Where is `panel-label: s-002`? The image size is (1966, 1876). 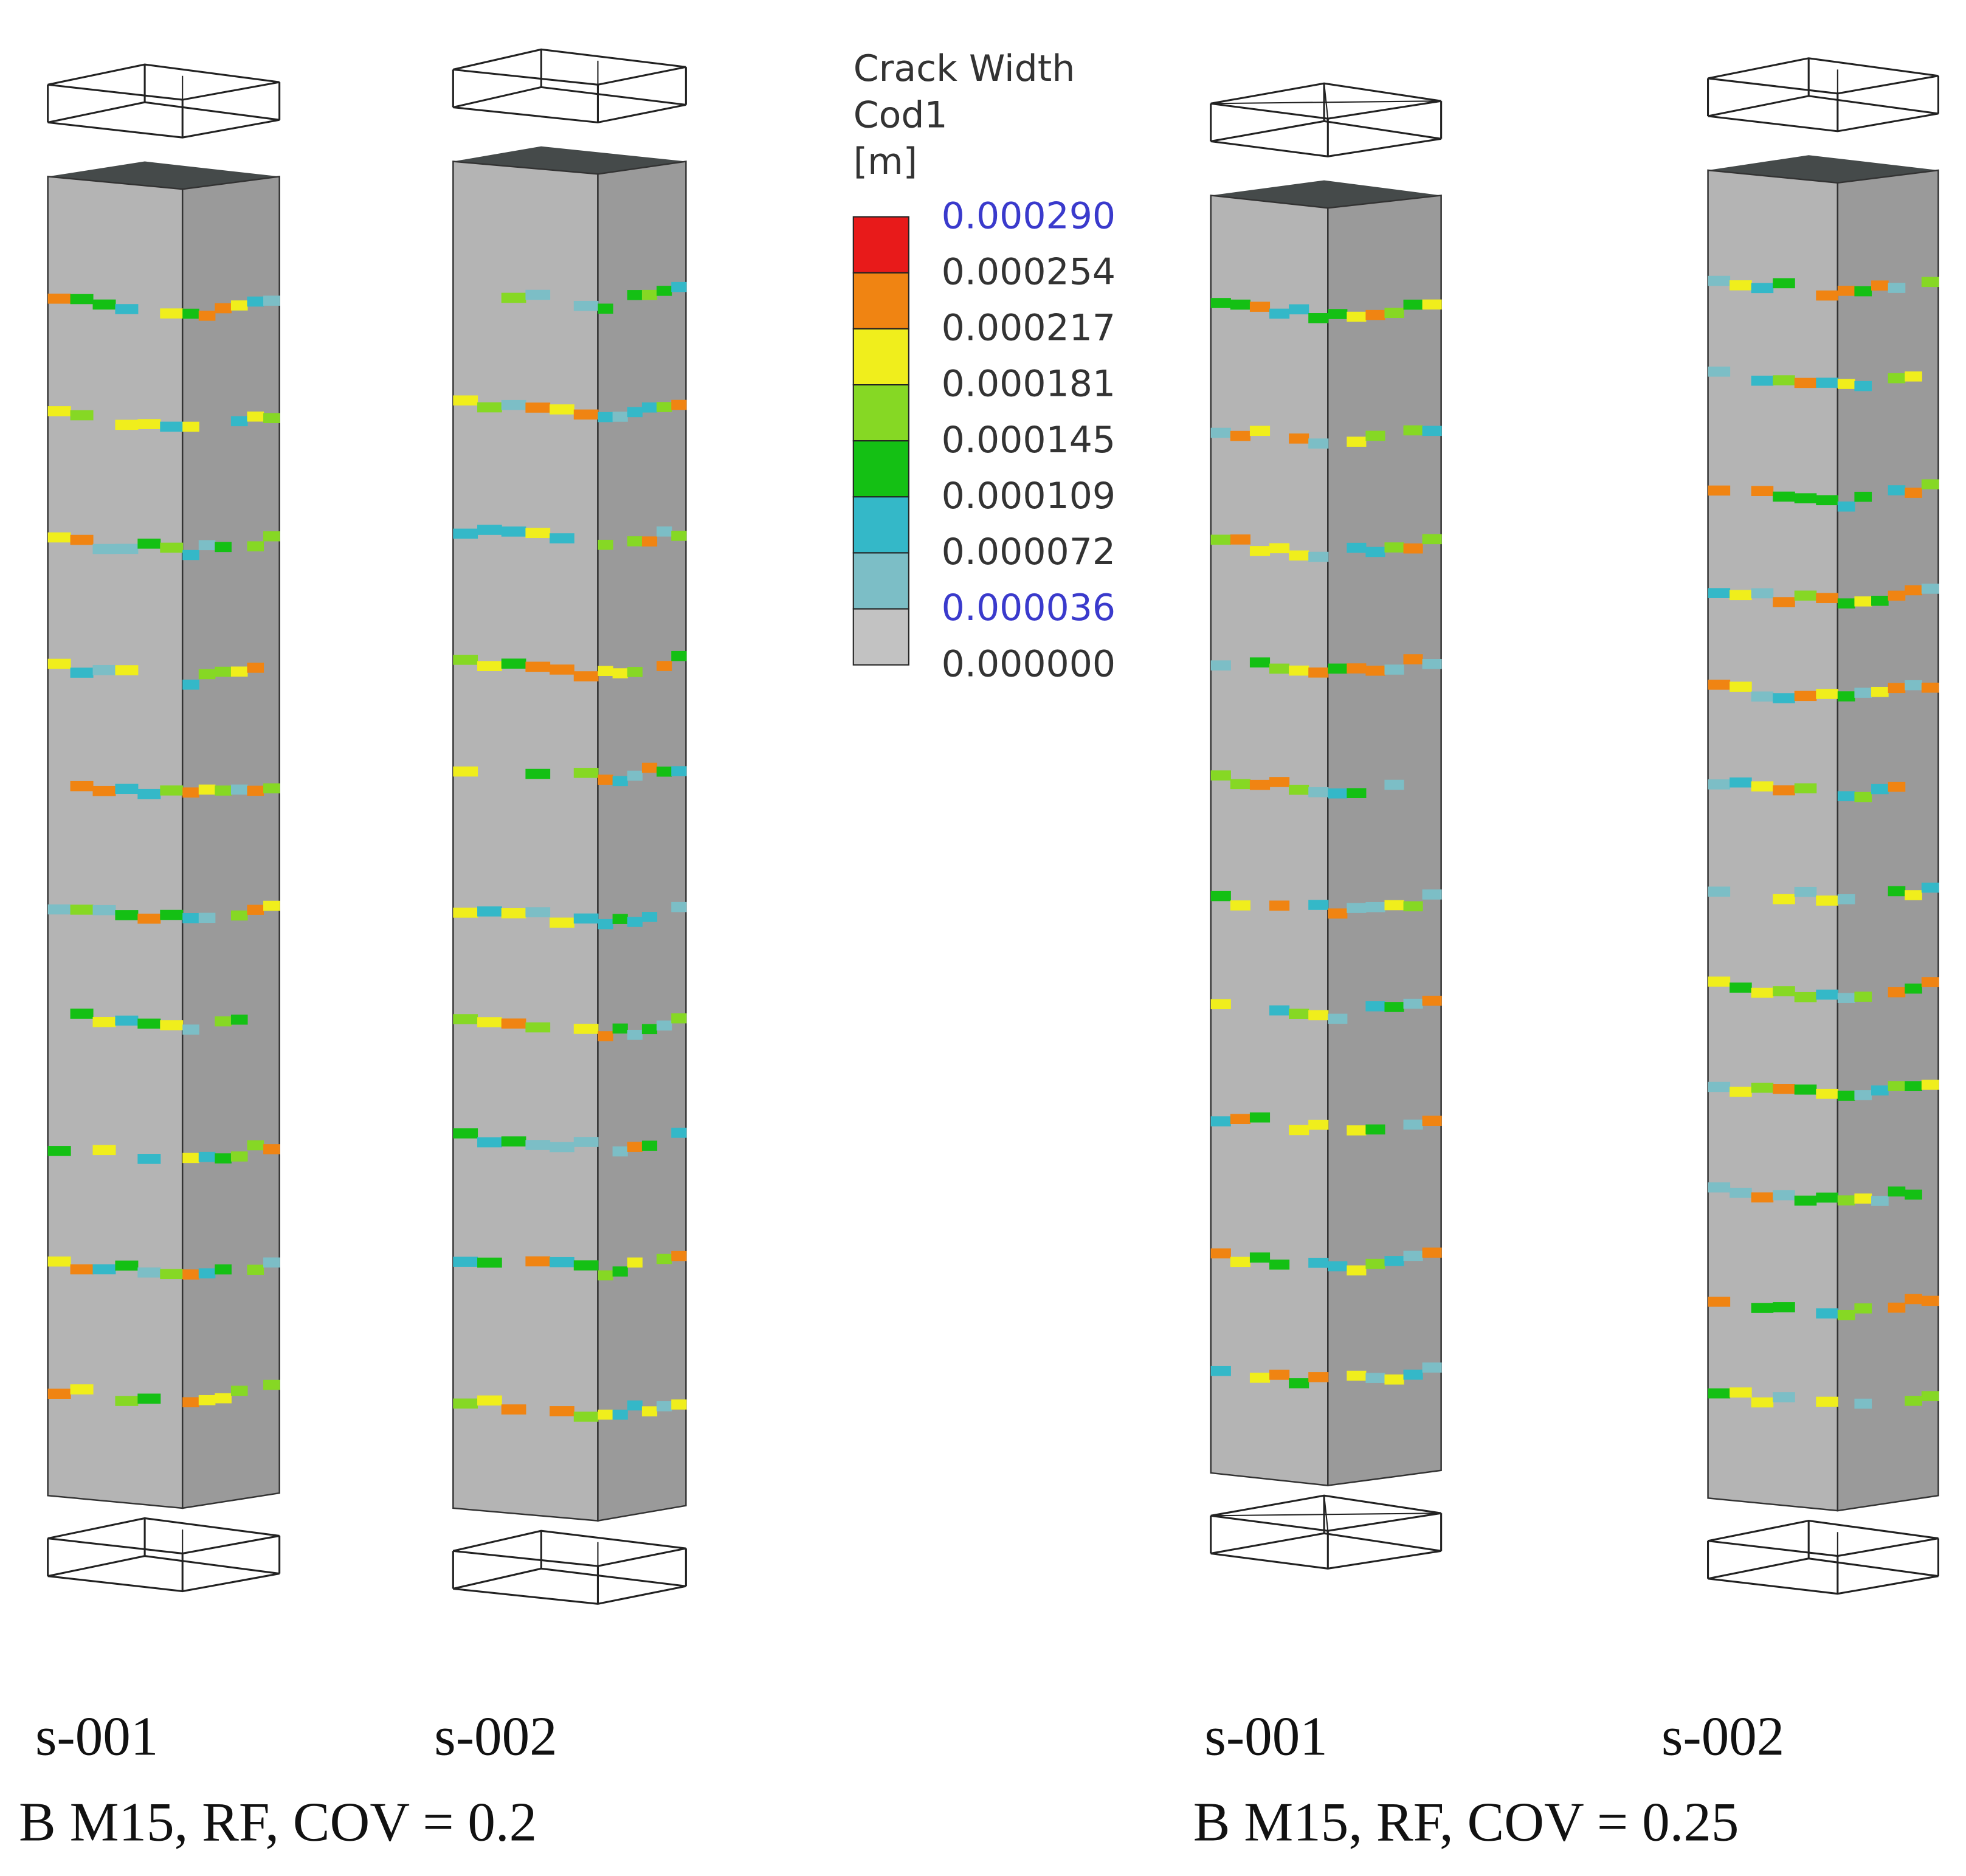 panel-label: s-002 is located at coordinates (495, 1736).